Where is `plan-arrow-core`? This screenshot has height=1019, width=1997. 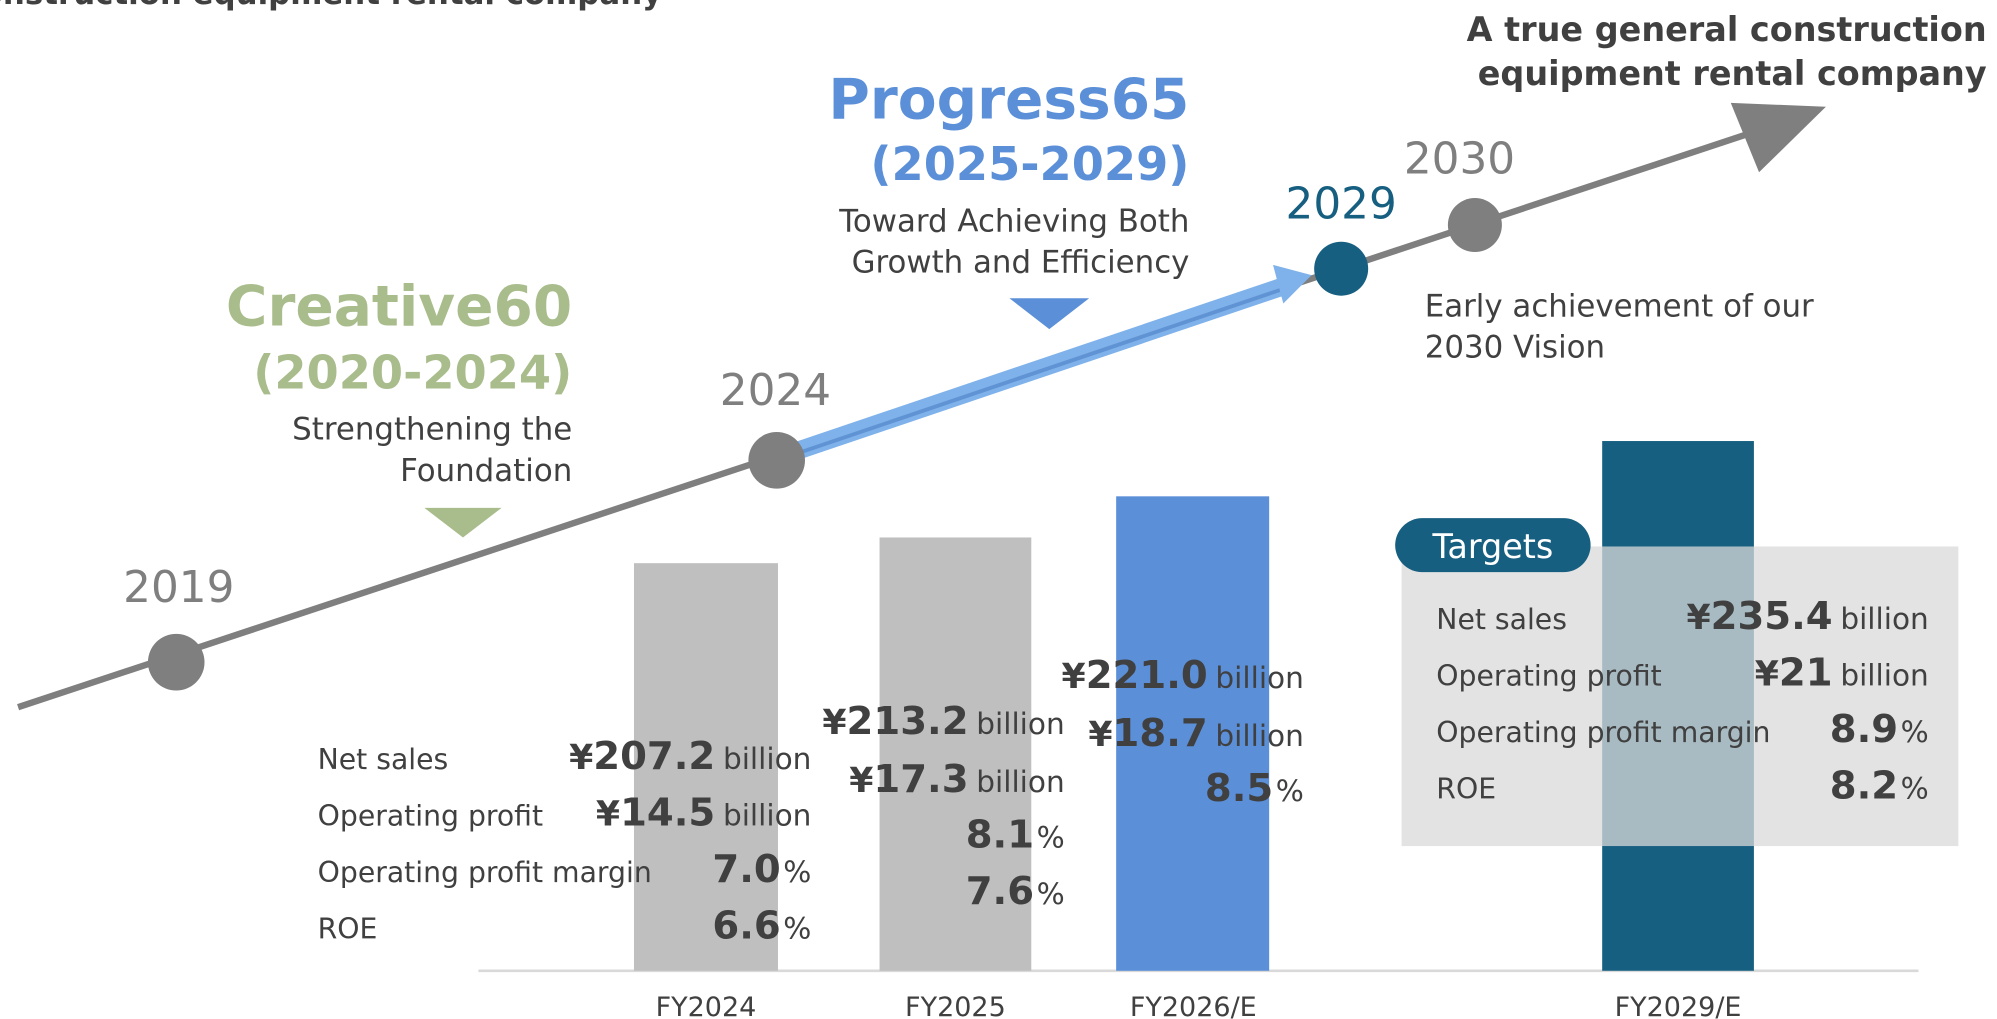
plan-arrow-core is located at coordinates (1031, 374).